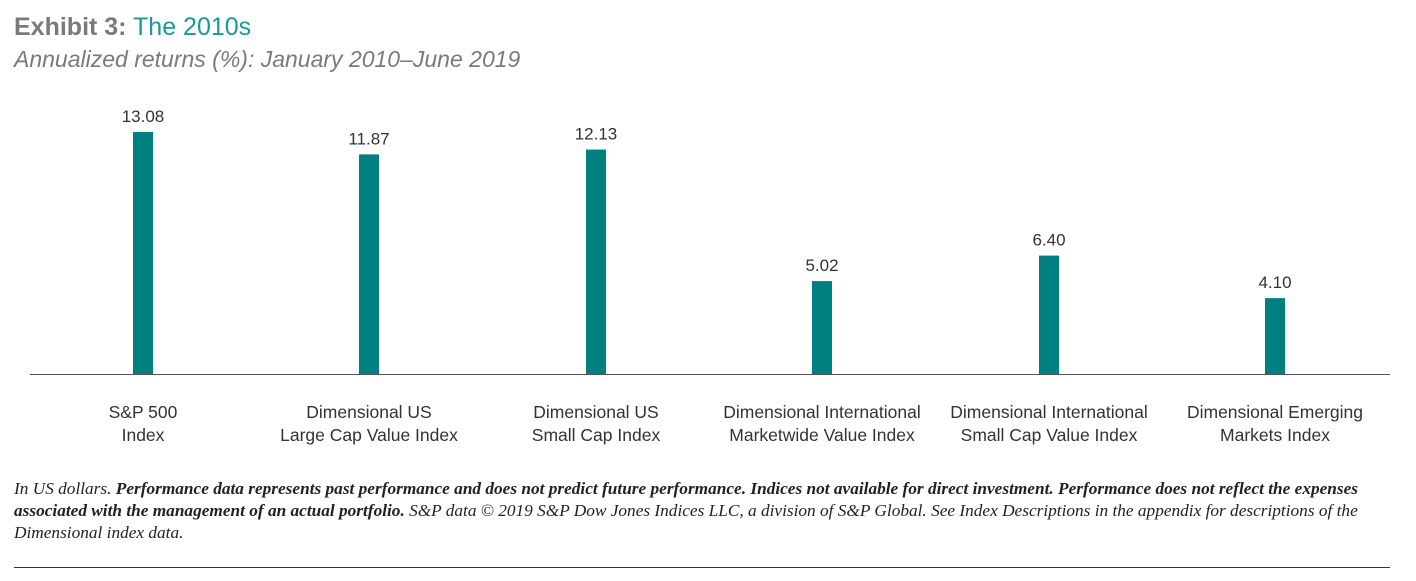  I want to click on data-label: 12.13, so click(596, 134).